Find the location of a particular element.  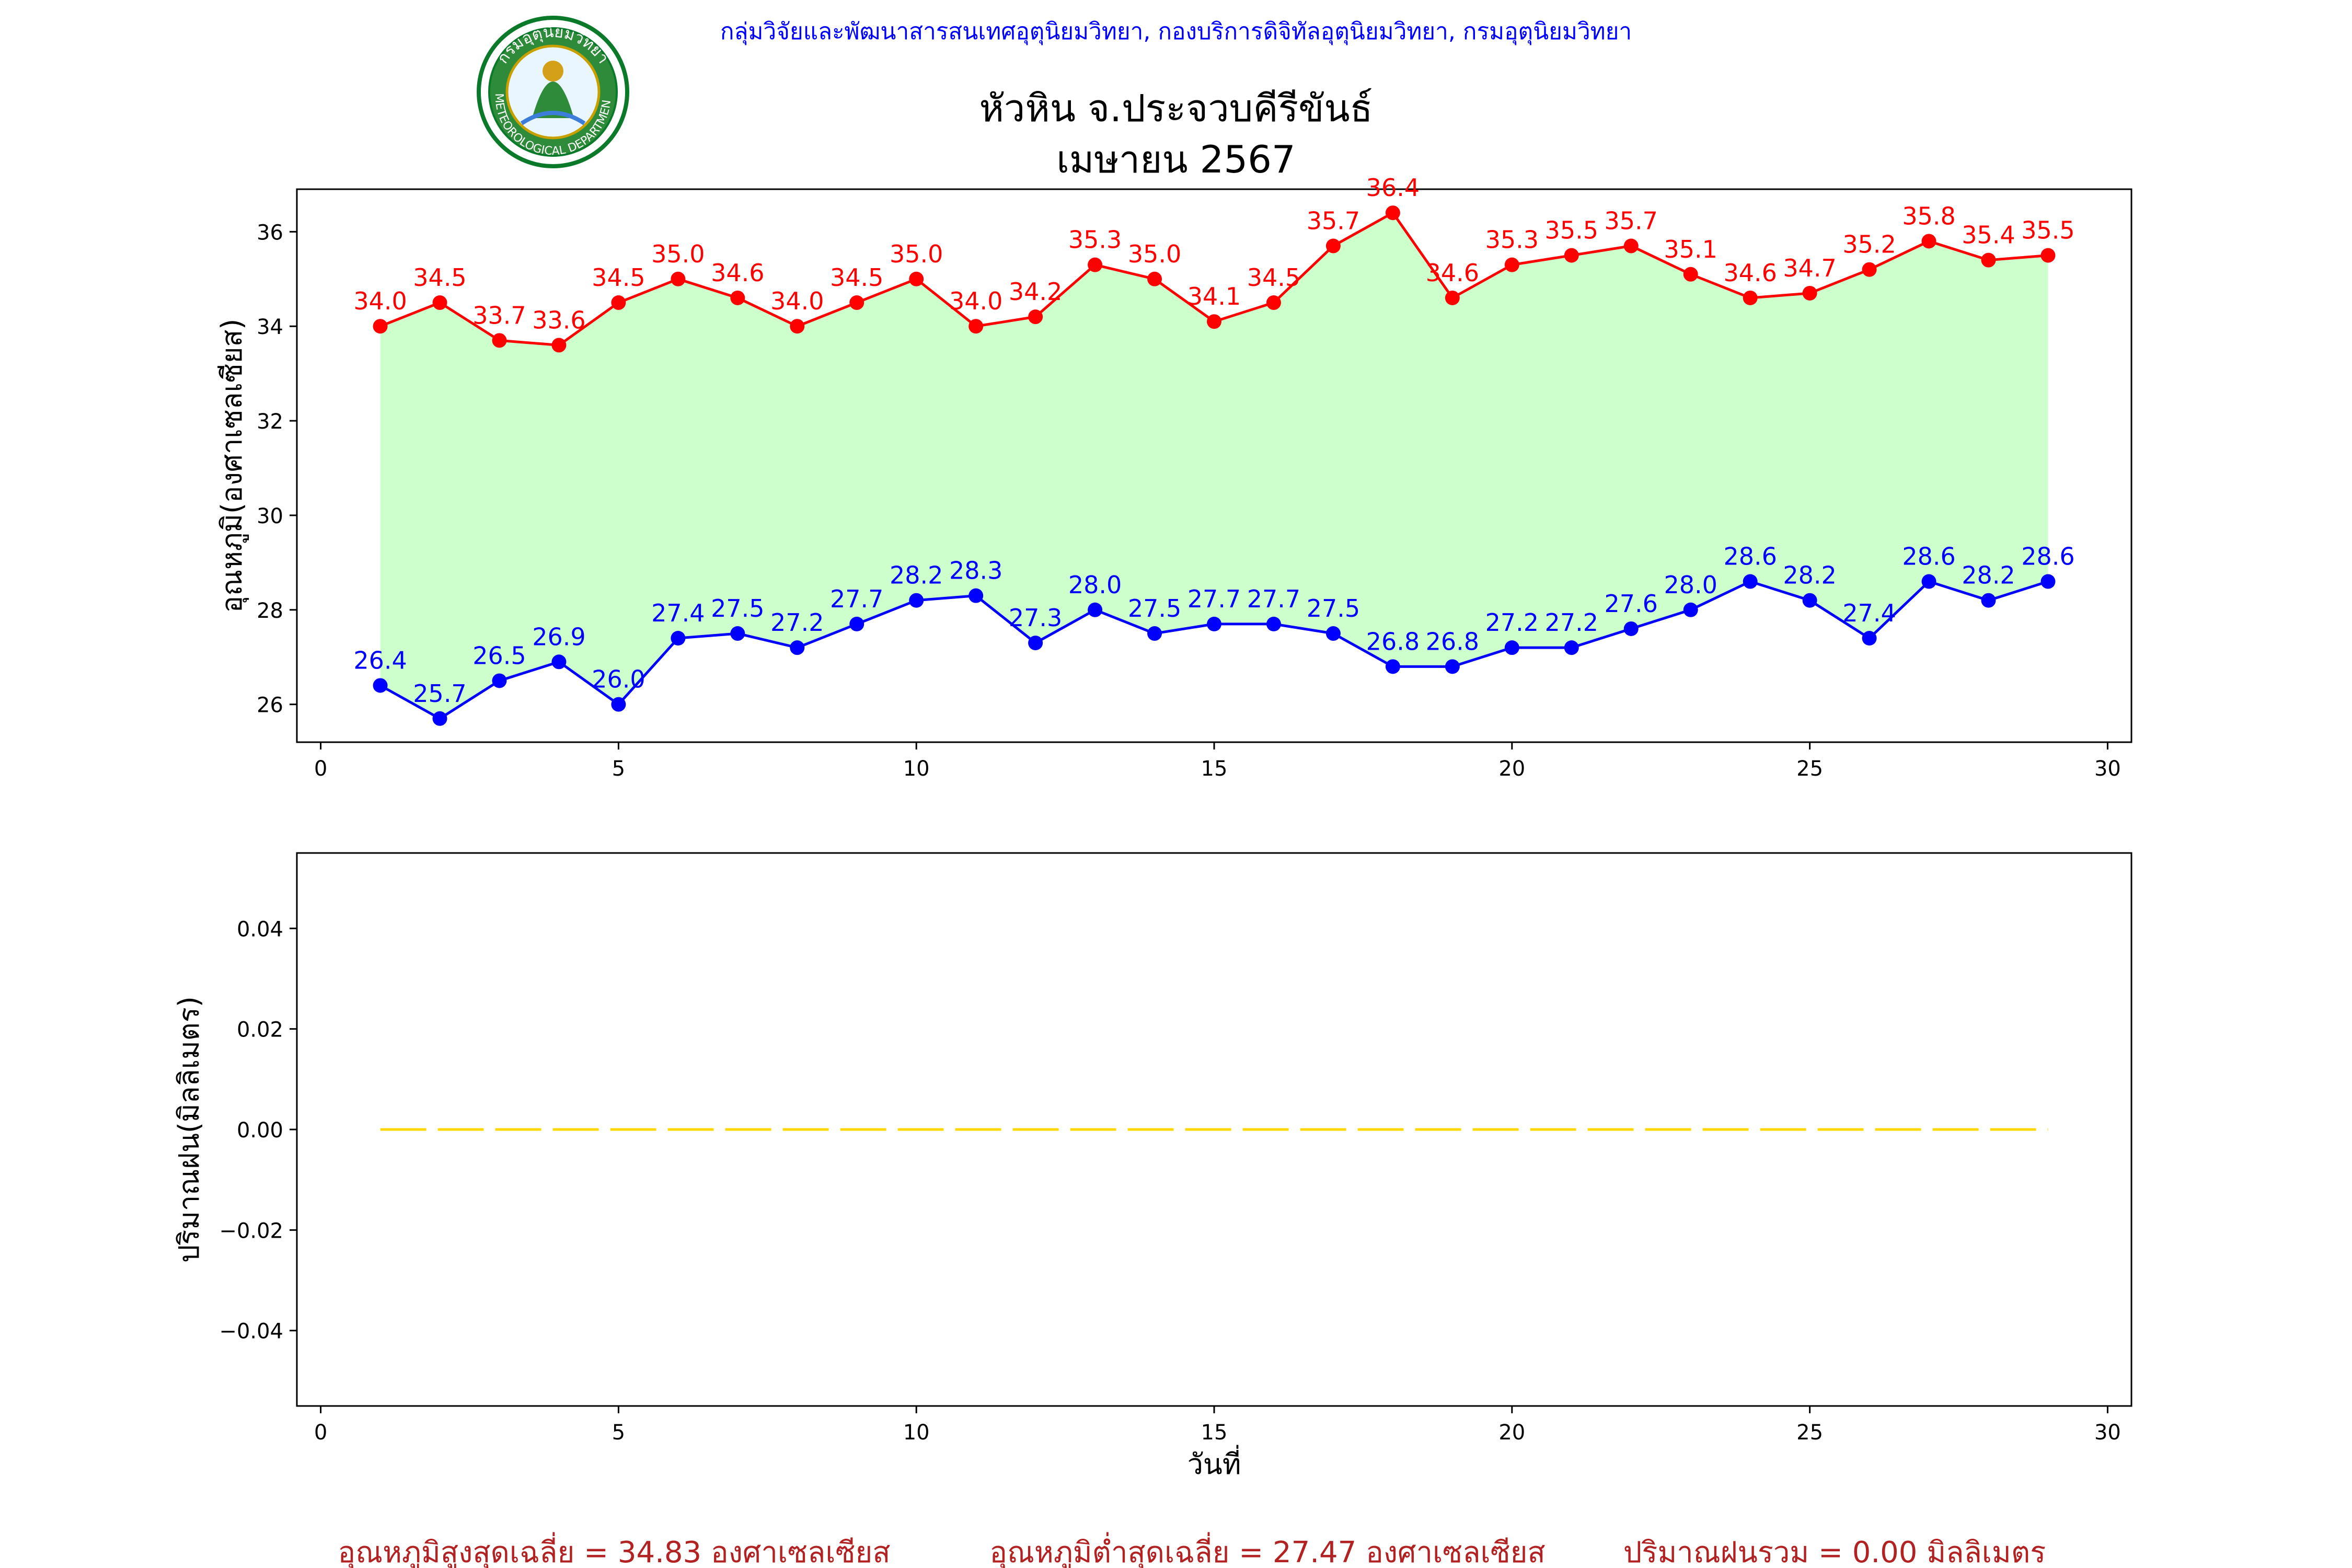

y-tick-label: 28 is located at coordinates (270, 611).